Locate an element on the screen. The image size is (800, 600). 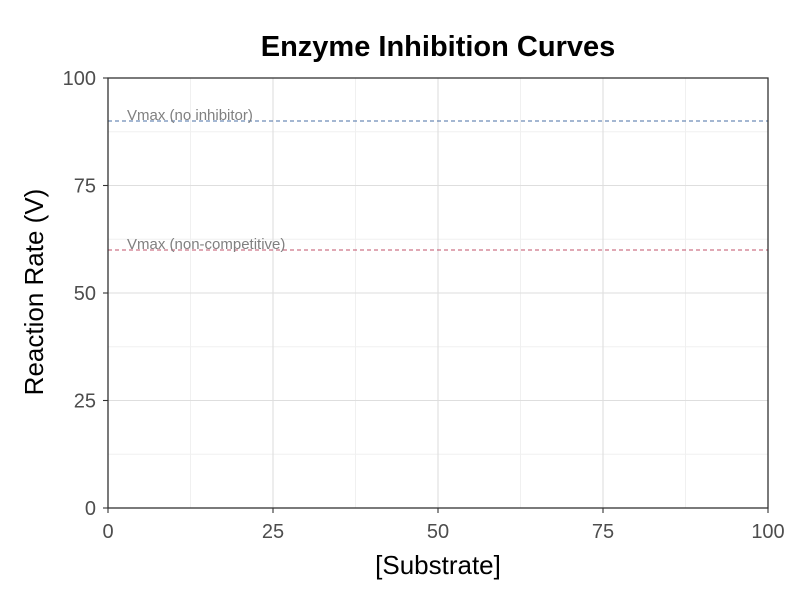
x-tick-label: 75 is located at coordinates (603, 532).